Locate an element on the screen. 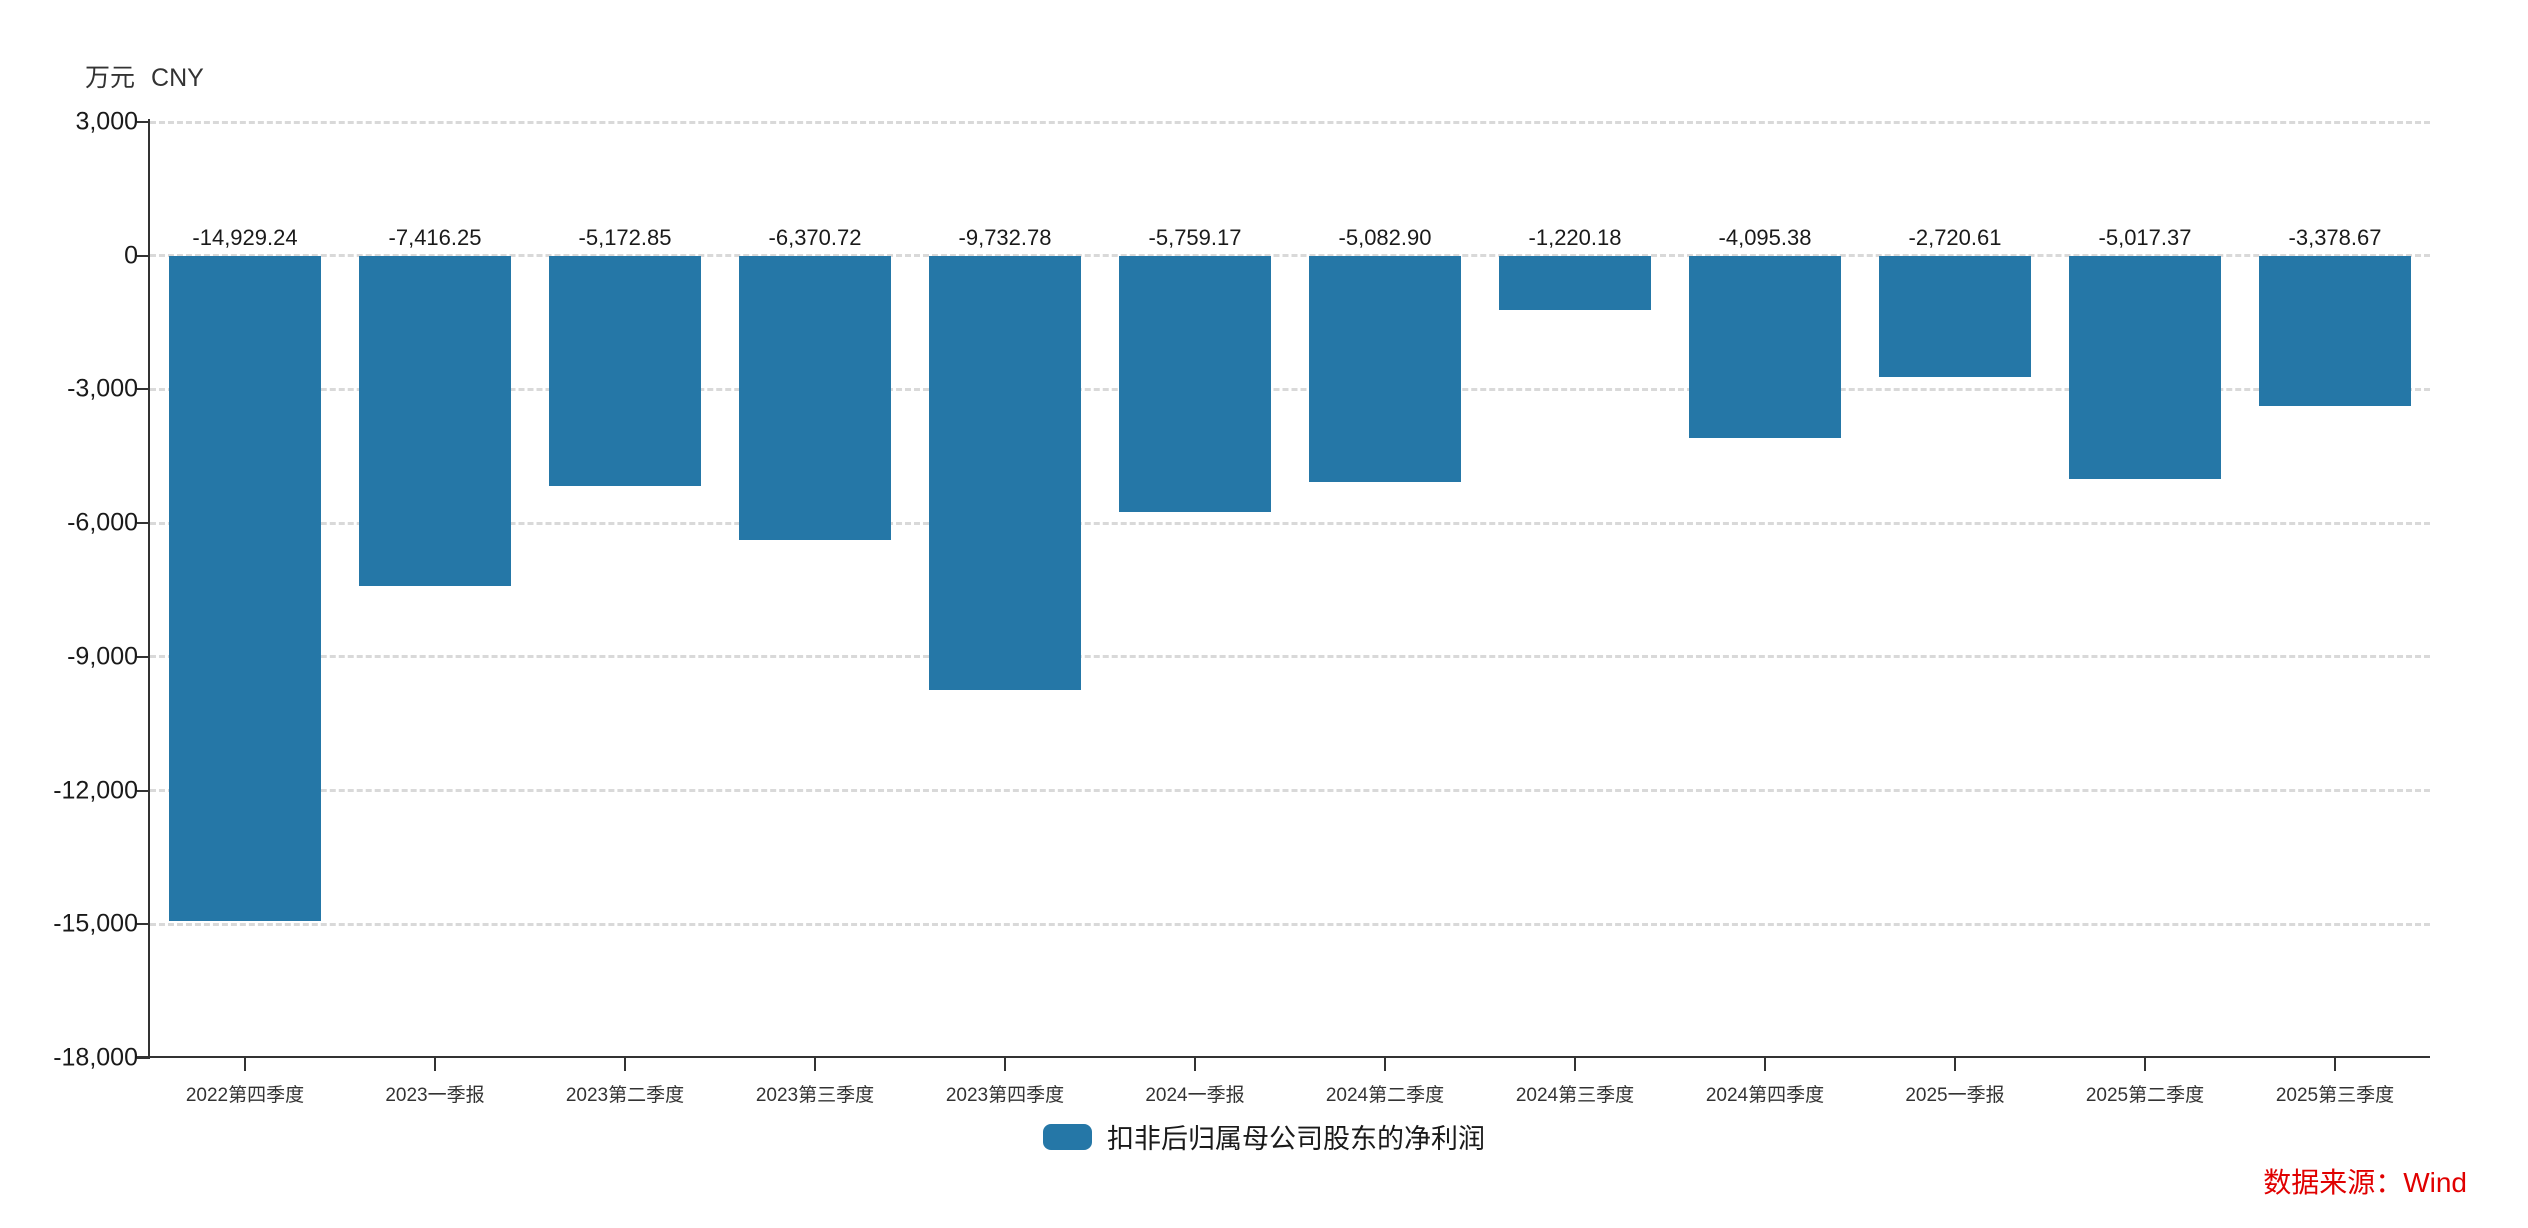 The height and width of the screenshot is (1228, 2528). x-axis-tick-label: 2024第四季度 is located at coordinates (1765, 1095).